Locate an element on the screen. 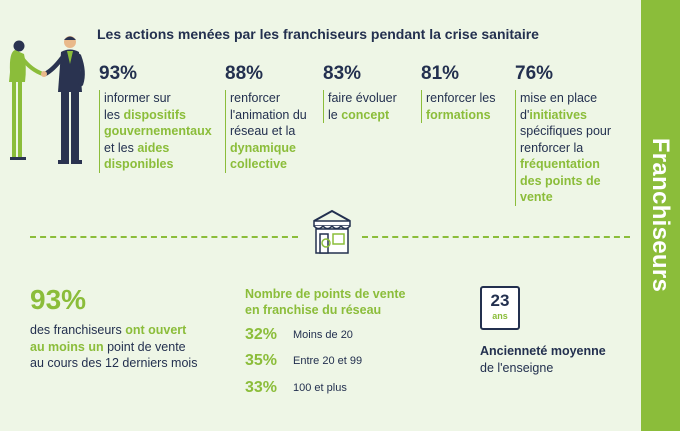 The image size is (680, 431). stat-highlight: disponibles is located at coordinates (139, 164).